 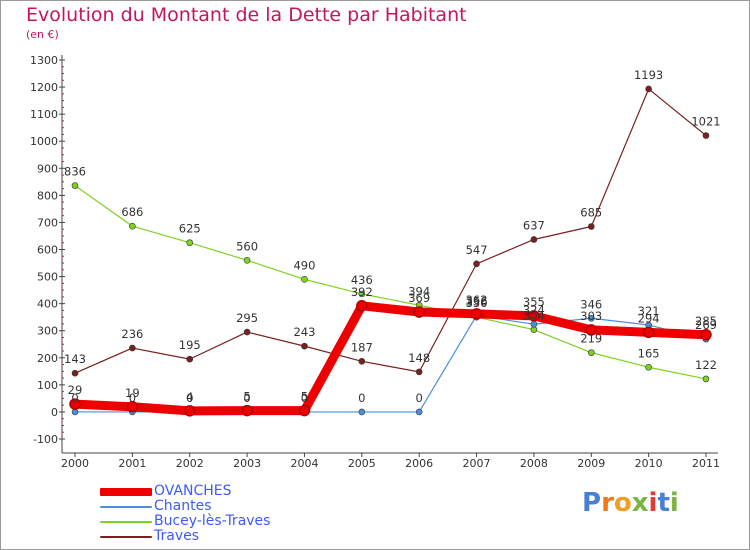 What do you see at coordinates (640, 503) in the screenshot?
I see `logo-letter: x` at bounding box center [640, 503].